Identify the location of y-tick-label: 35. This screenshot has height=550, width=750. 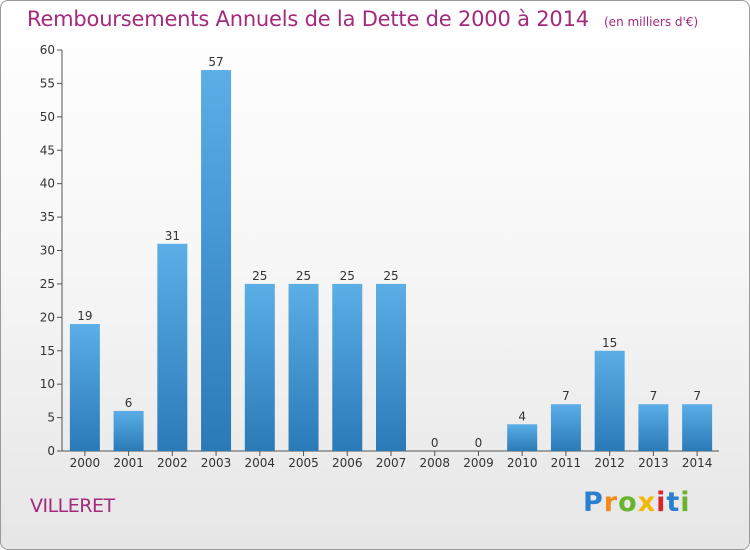
(47, 217).